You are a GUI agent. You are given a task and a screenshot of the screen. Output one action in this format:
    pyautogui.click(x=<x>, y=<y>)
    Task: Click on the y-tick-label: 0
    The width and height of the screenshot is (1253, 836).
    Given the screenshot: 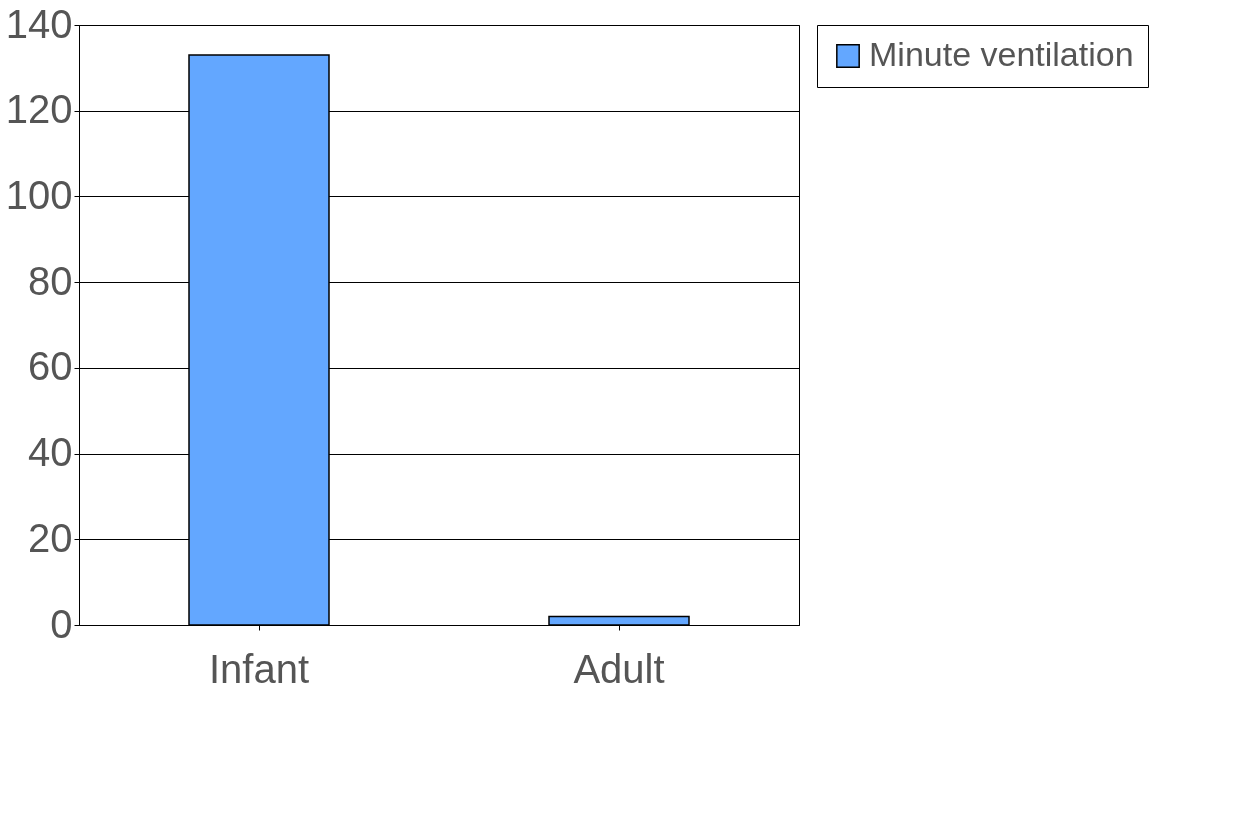 What is the action you would take?
    pyautogui.click(x=61, y=623)
    